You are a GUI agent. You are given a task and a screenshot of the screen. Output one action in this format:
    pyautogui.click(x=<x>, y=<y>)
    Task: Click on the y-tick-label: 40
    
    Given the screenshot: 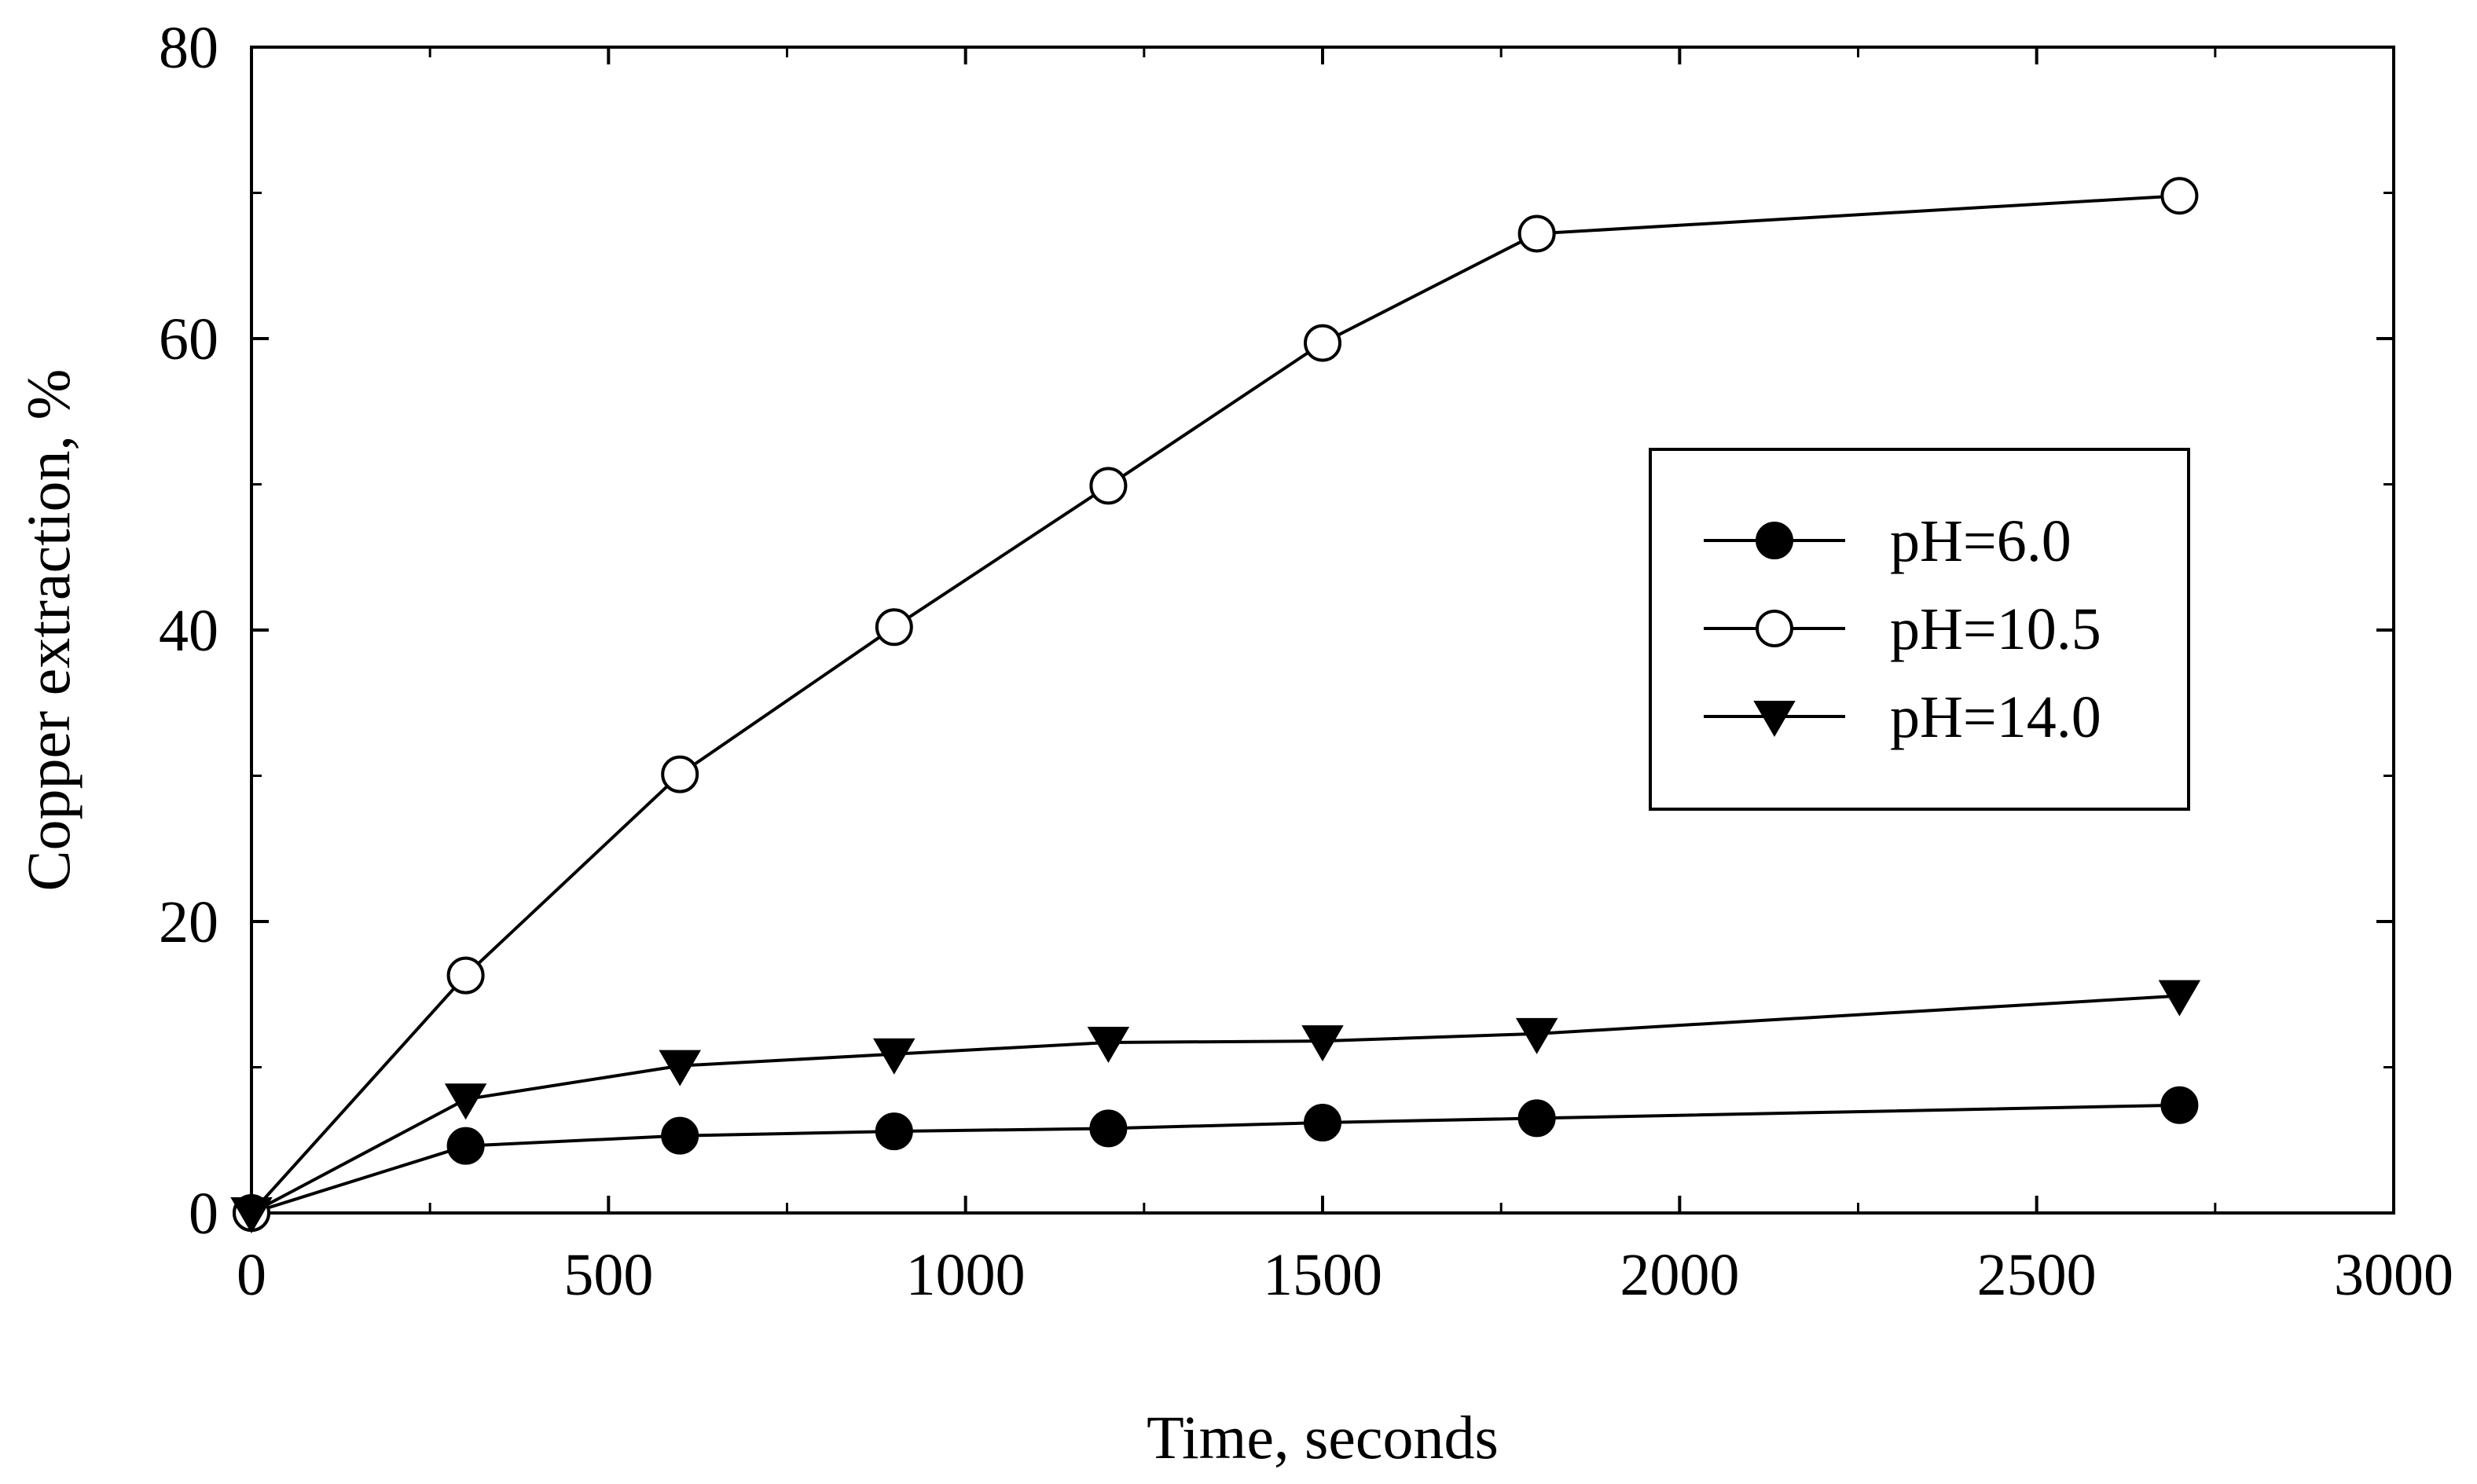 What is the action you would take?
    pyautogui.click(x=189, y=631)
    